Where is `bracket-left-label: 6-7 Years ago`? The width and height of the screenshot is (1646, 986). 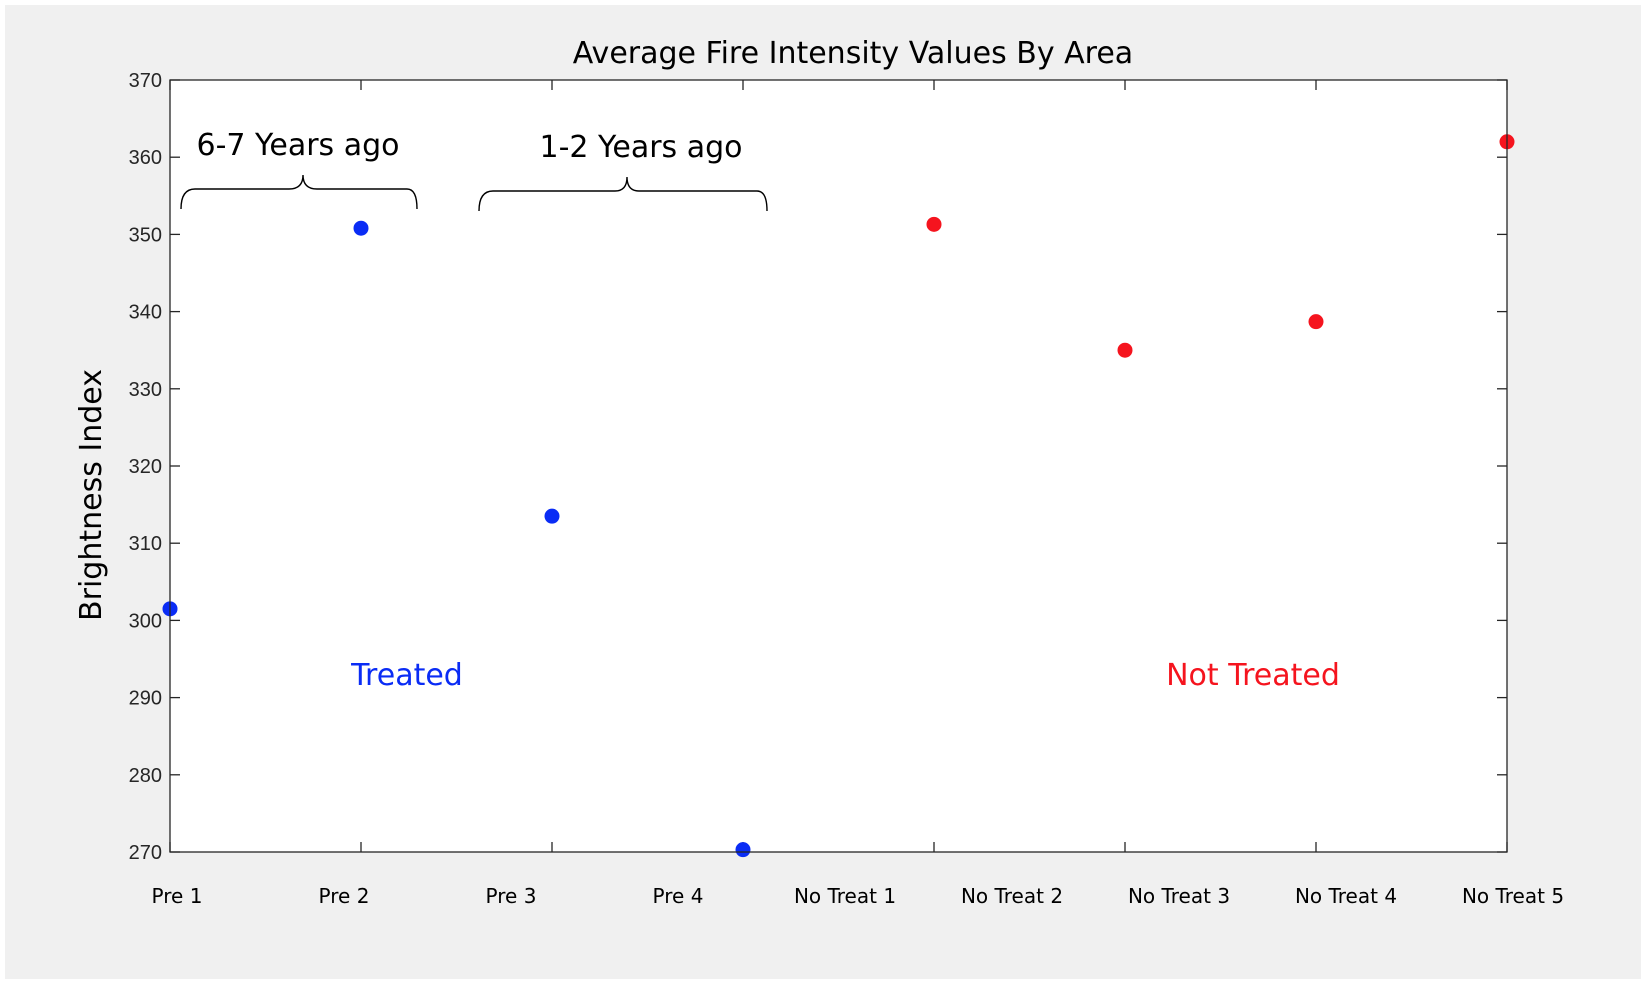 bracket-left-label: 6-7 Years ago is located at coordinates (298, 145).